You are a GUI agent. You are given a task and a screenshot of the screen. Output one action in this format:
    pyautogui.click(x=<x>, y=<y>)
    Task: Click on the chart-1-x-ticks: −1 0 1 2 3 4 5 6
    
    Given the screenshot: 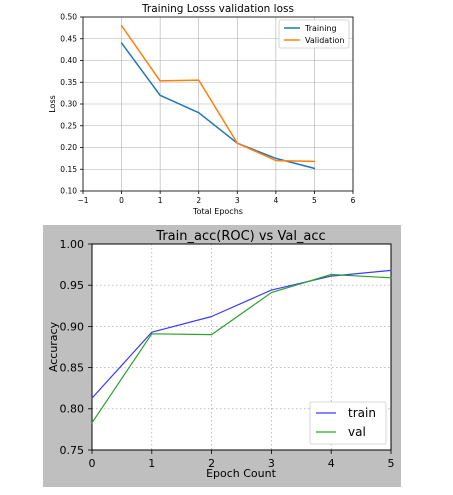 What is the action you would take?
    pyautogui.click(x=216, y=198)
    